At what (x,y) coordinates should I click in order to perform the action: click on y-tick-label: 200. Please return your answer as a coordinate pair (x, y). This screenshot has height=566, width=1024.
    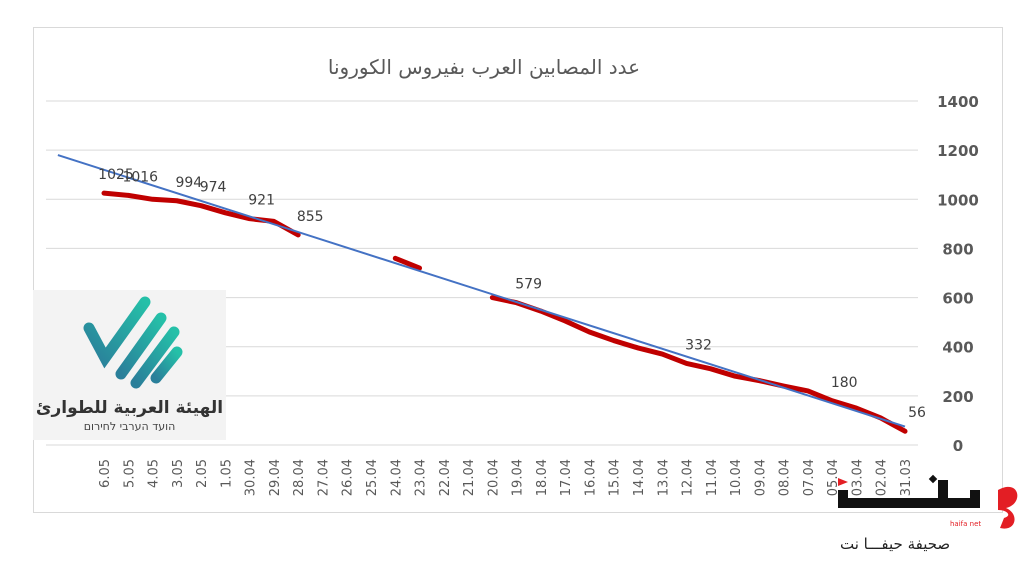
    Looking at the image, I should click on (957, 397).